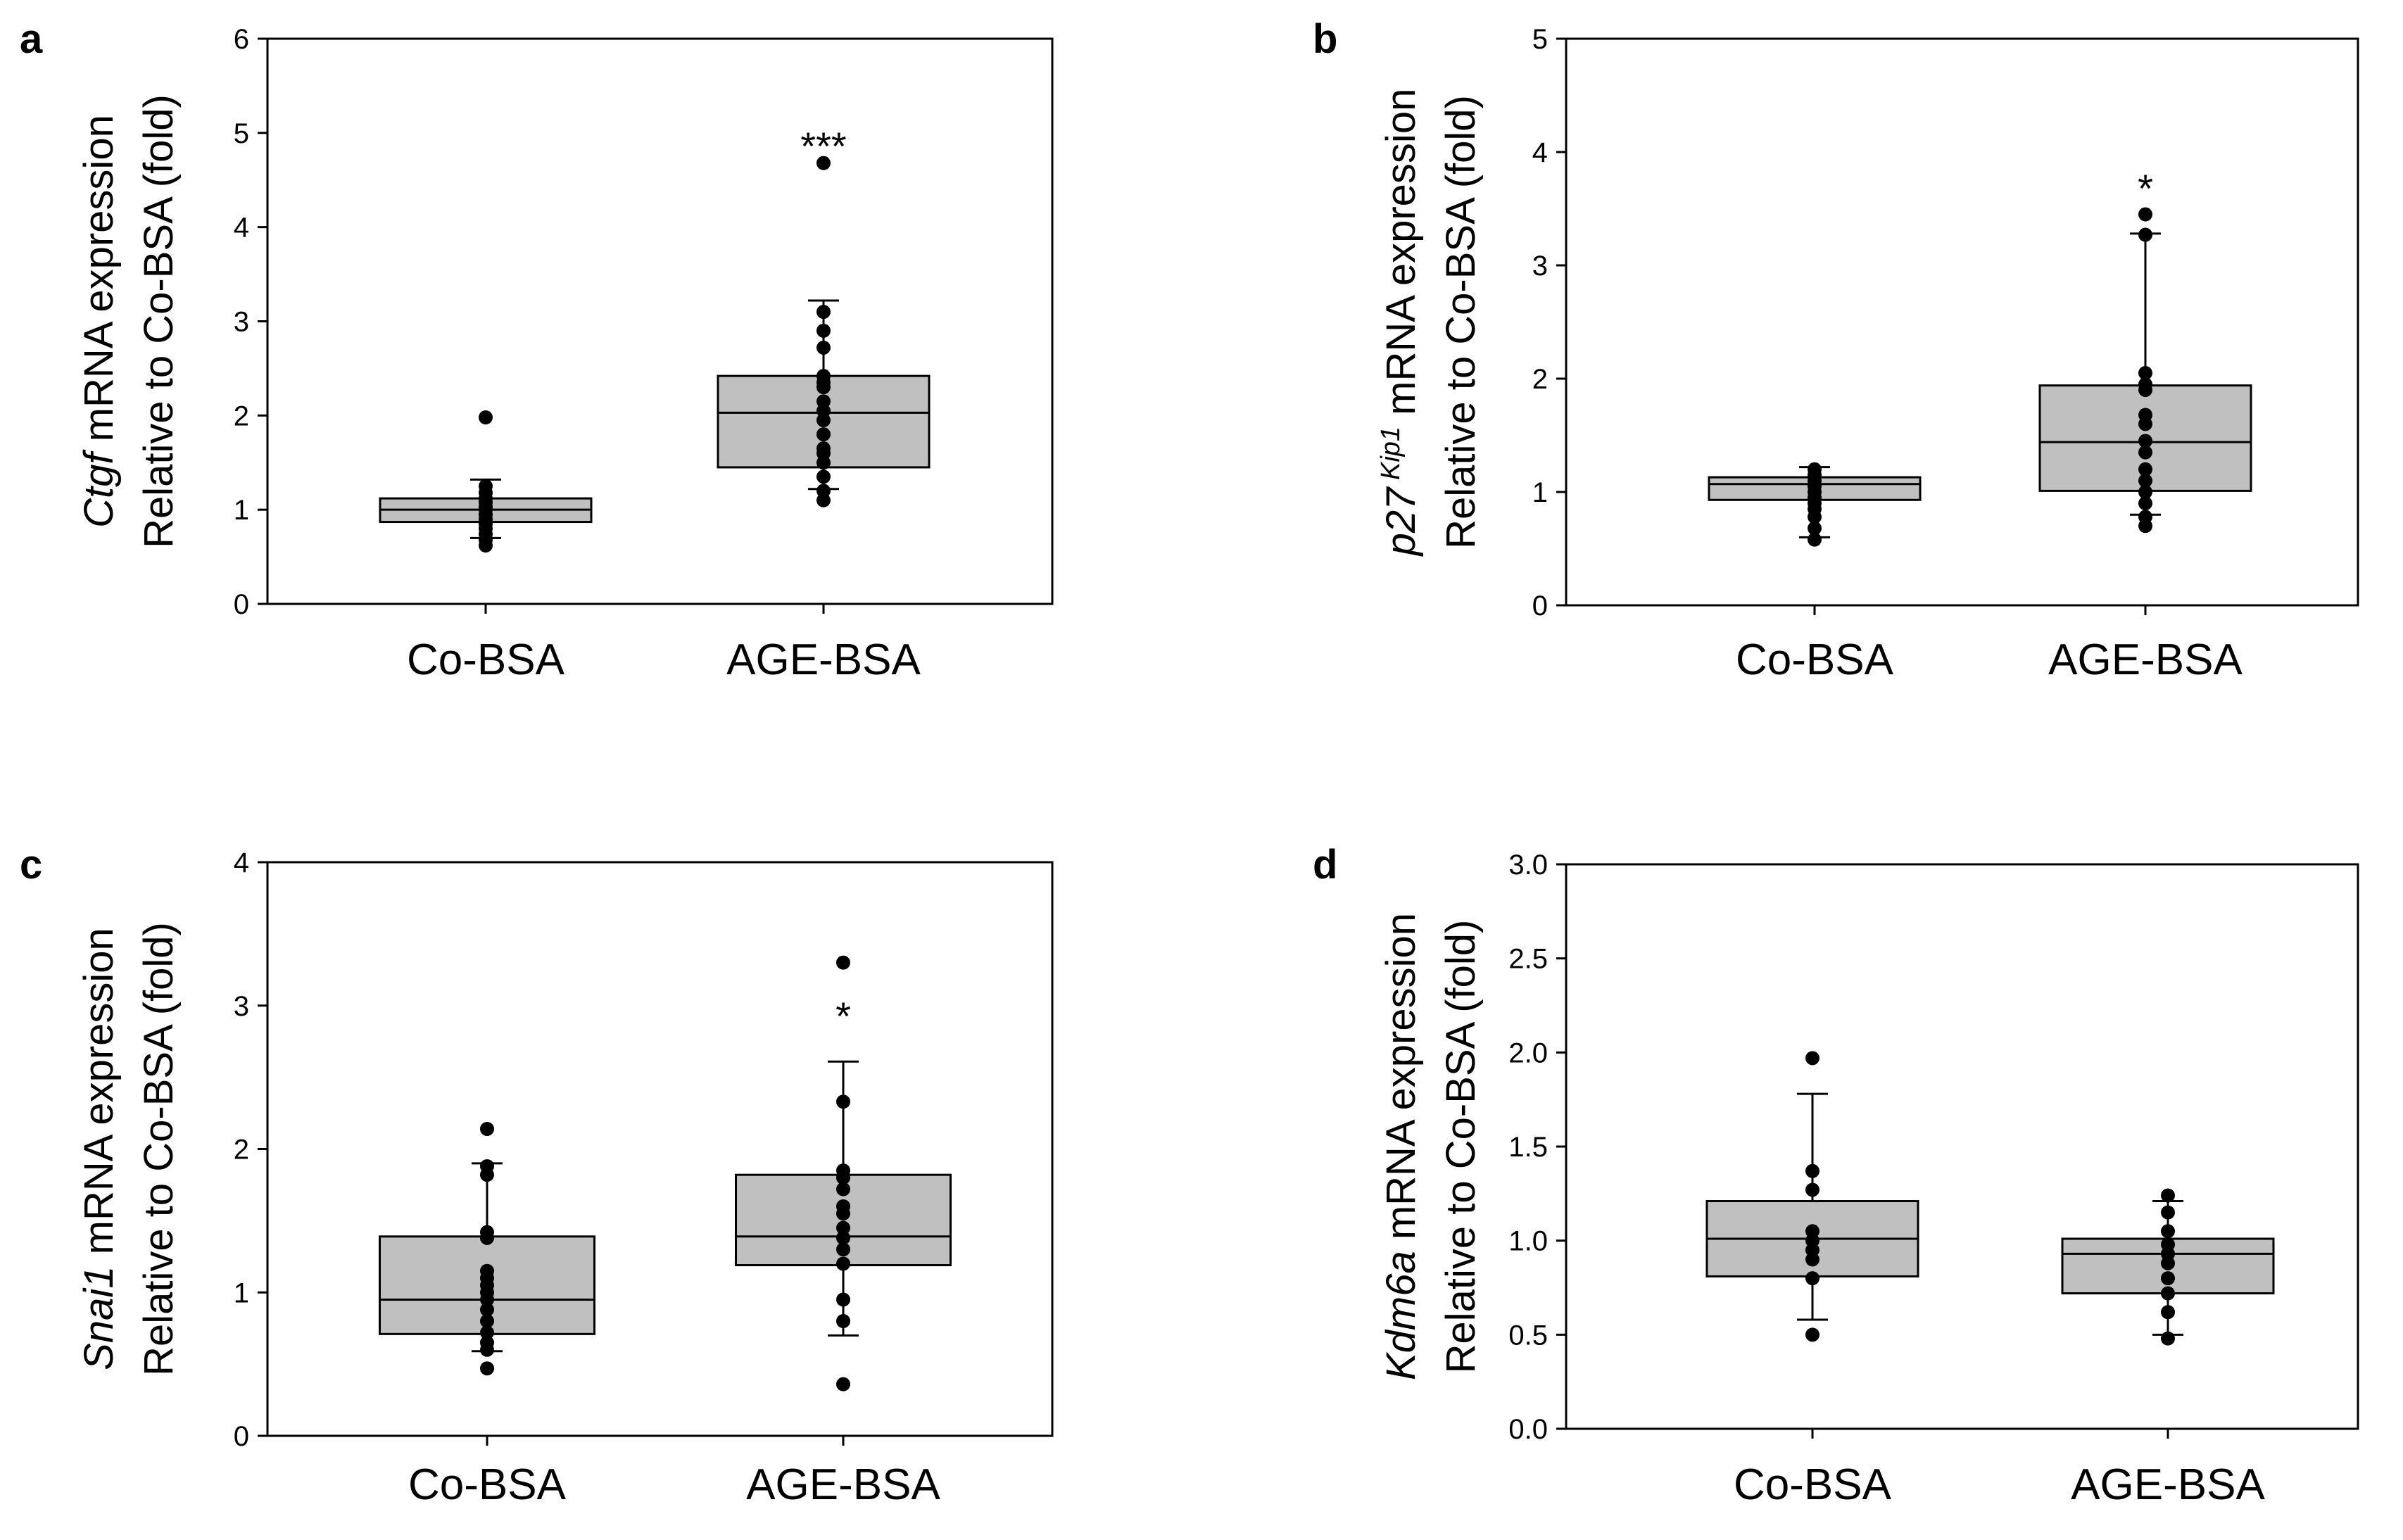 This screenshot has width=2403, height=1540. What do you see at coordinates (1528, 865) in the screenshot?
I see `y-tick-label: 3.0` at bounding box center [1528, 865].